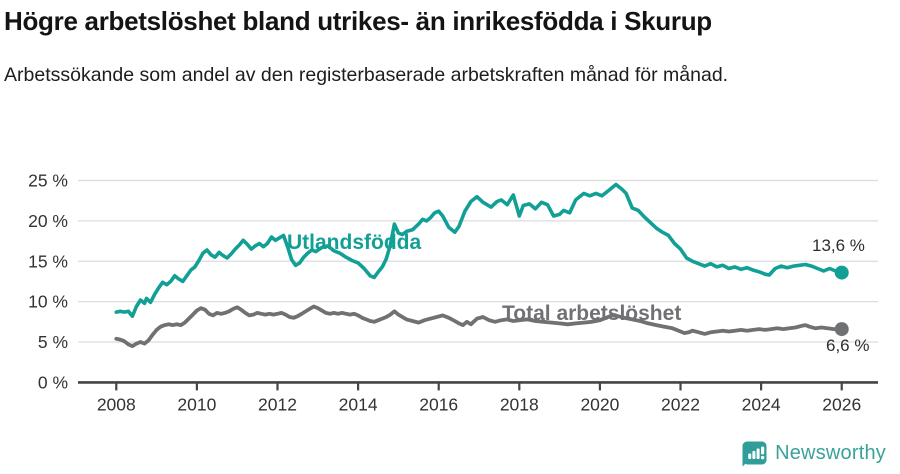 The height and width of the screenshot is (474, 900). I want to click on x-tick-label: 2022, so click(680, 404).